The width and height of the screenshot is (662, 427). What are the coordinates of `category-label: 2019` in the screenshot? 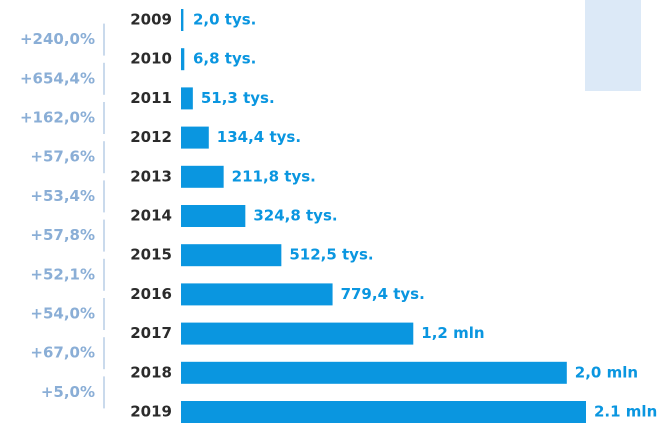 It's located at (151, 412).